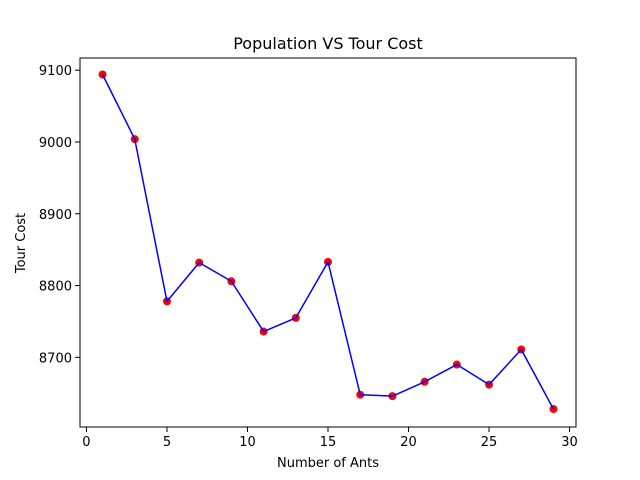  Describe the element at coordinates (569, 442) in the screenshot. I see `x-tick-label: 30` at that location.